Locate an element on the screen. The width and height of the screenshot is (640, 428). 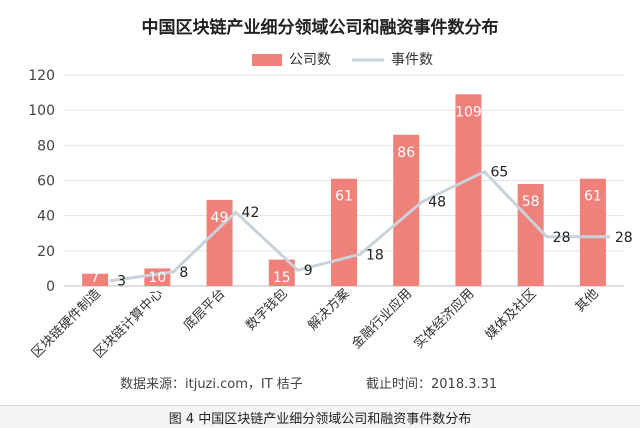
bar-value-label: 86 is located at coordinates (406, 153).